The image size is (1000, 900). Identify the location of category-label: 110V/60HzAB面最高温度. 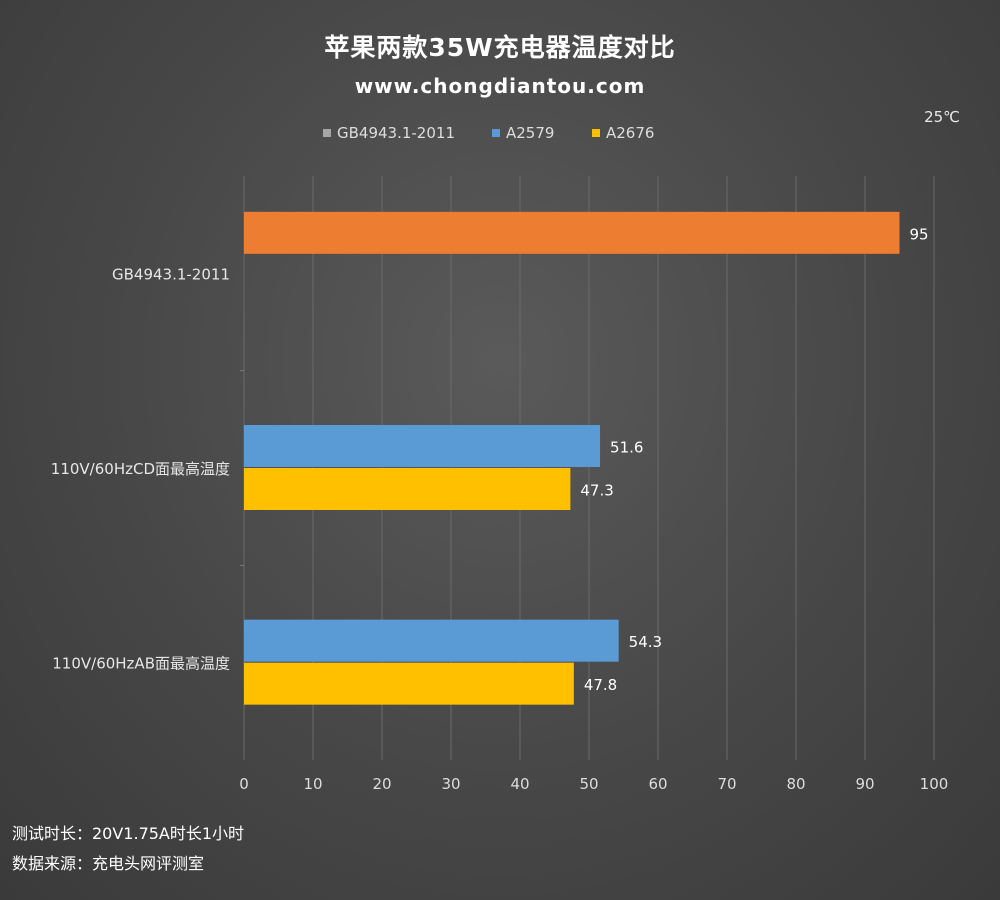
(141, 664).